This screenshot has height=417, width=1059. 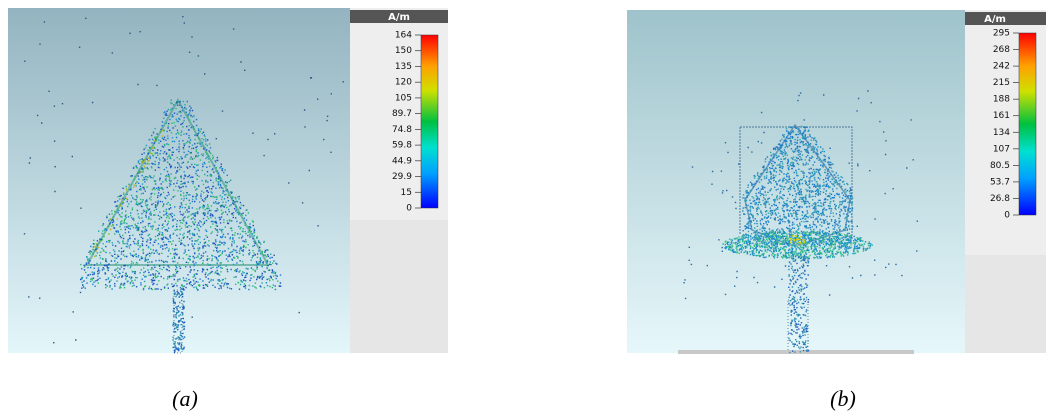 I want to click on feed-line, so click(x=798, y=326).